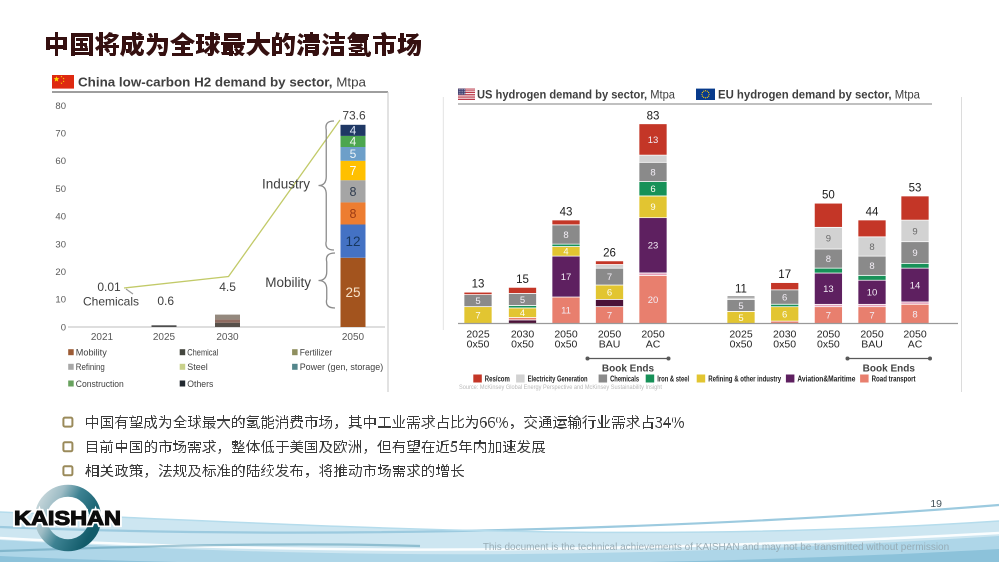 The height and width of the screenshot is (567, 999). What do you see at coordinates (819, 94) in the screenshot?
I see `svg-text:EU hydrogen demand by sector,: EU hydrogen demand by sector, Mtpa` at bounding box center [819, 94].